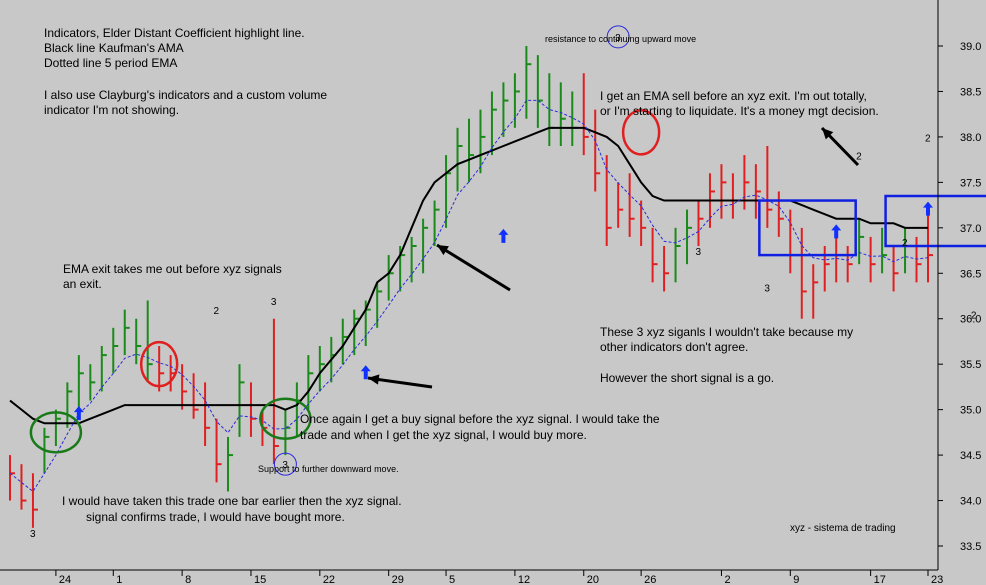 Image resolution: width=986 pixels, height=585 pixels. I want to click on y-tick-label: 38.0, so click(970, 138).